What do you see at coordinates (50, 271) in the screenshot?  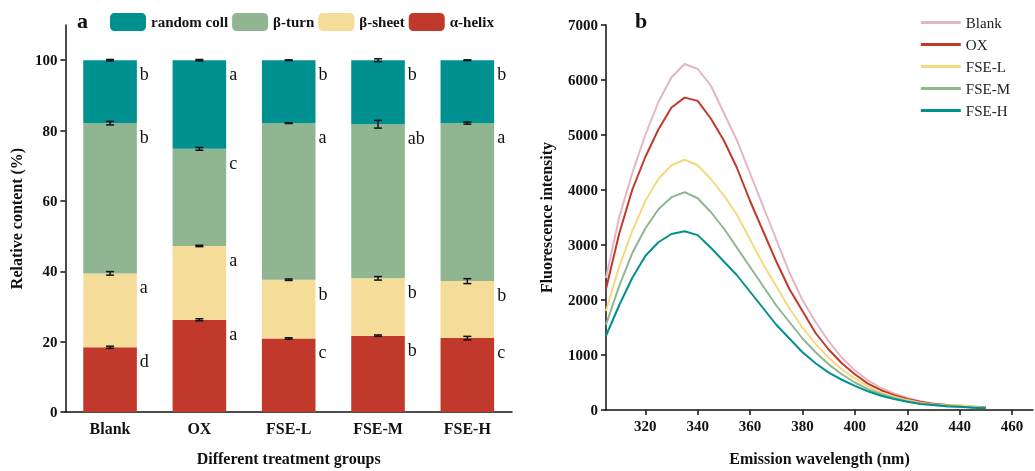 I see `y-tick-label: 40` at bounding box center [50, 271].